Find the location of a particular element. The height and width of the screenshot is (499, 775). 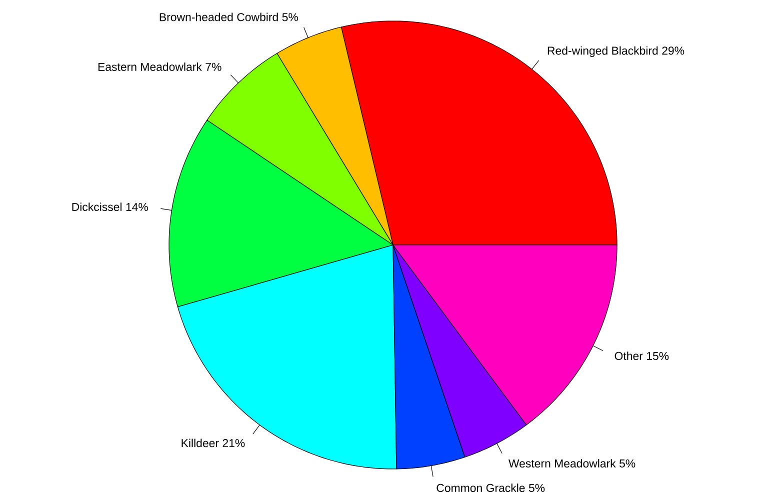

slice-label: Red-winged Blackbird is located at coordinates (603, 51).